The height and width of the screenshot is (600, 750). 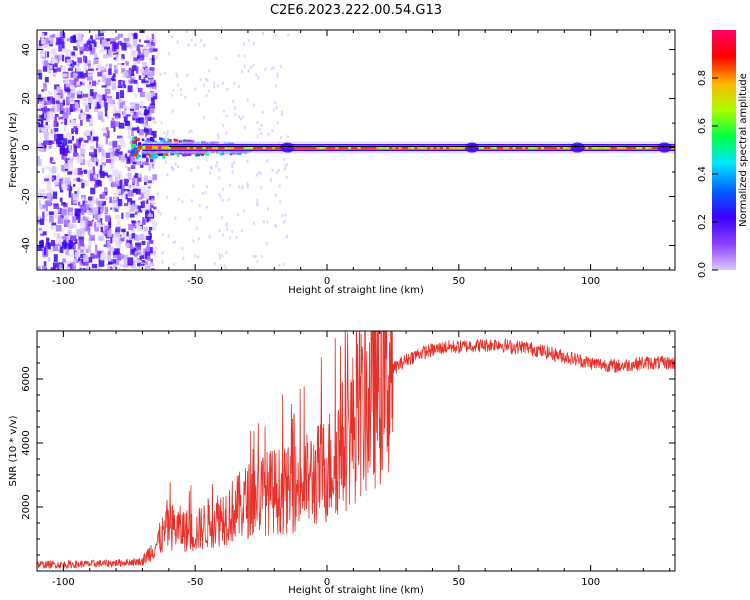 I want to click on y-tick-label: 6000, so click(x=26, y=378).